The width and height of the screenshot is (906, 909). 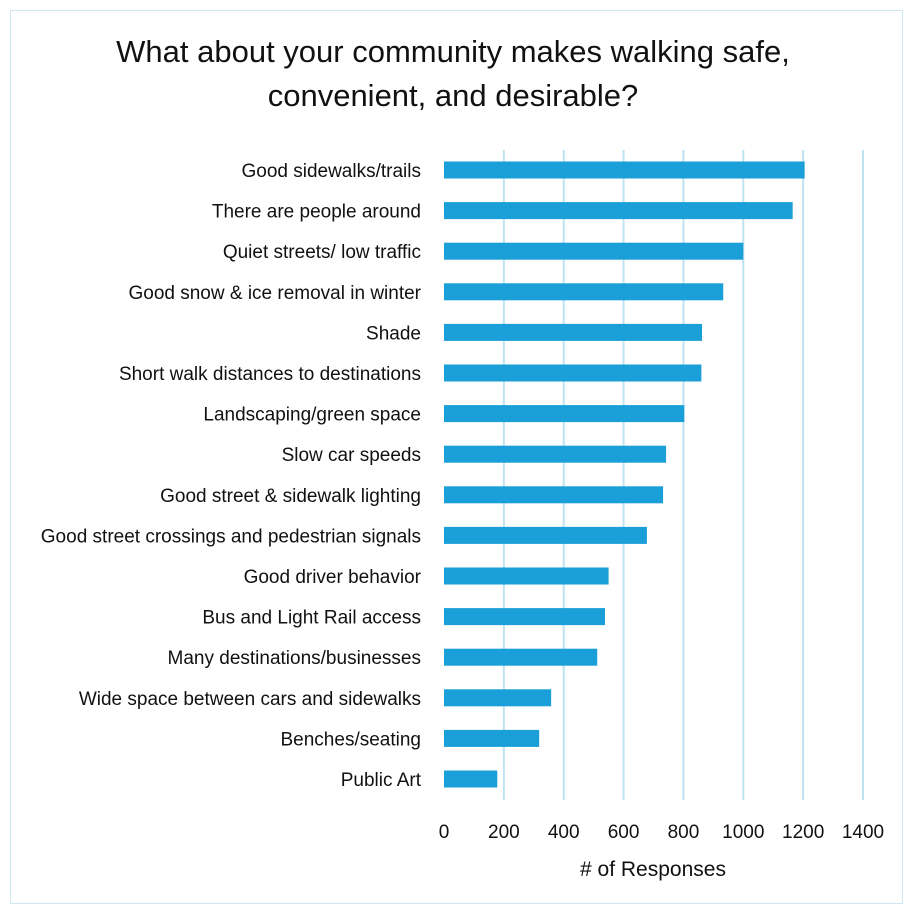 I want to click on category-label: Landscaping/green space, so click(x=312, y=415).